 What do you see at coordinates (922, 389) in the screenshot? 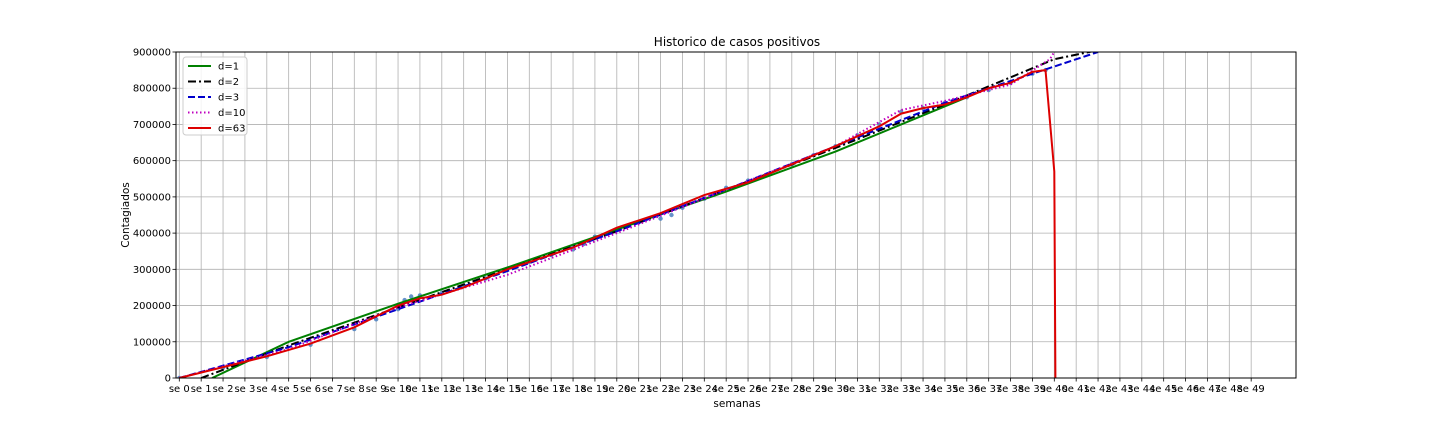
I see `x-tick-label: se 34` at bounding box center [922, 389].